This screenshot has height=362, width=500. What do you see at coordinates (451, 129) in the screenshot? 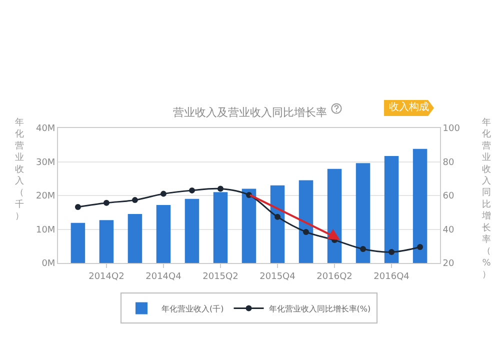
I see `y2-tick-label: 100` at bounding box center [451, 129].